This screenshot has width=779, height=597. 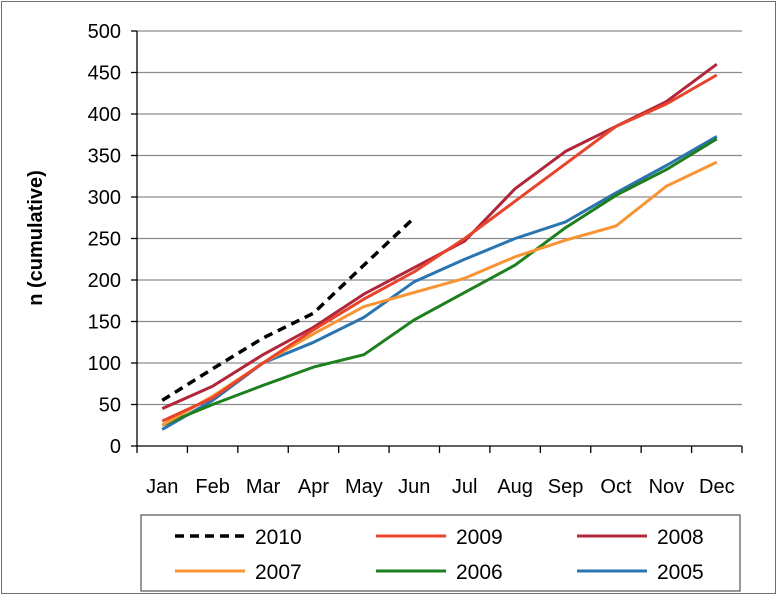 I want to click on legend-box, so click(x=440, y=553).